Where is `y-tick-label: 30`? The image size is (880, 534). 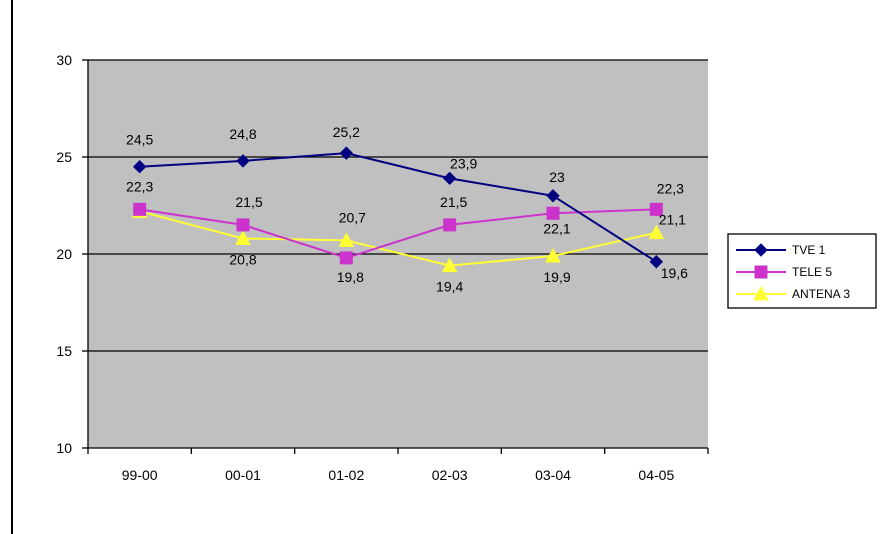
y-tick-label: 30 is located at coordinates (64, 60).